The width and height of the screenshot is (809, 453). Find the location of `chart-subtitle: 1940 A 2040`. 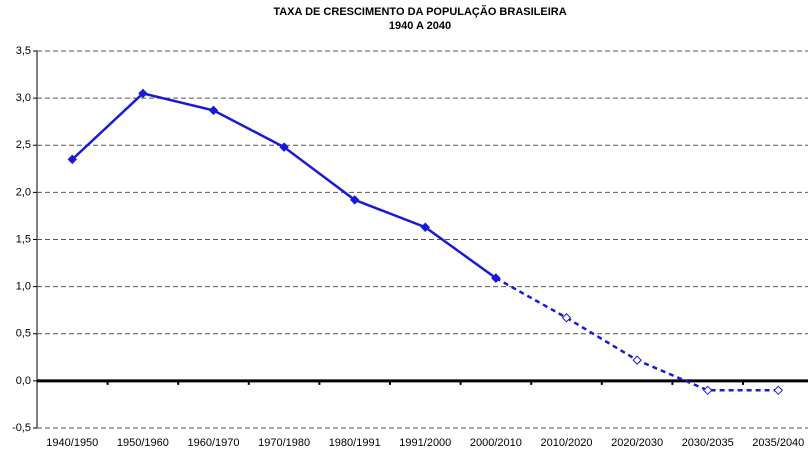

chart-subtitle: 1940 A 2040 is located at coordinates (420, 26).